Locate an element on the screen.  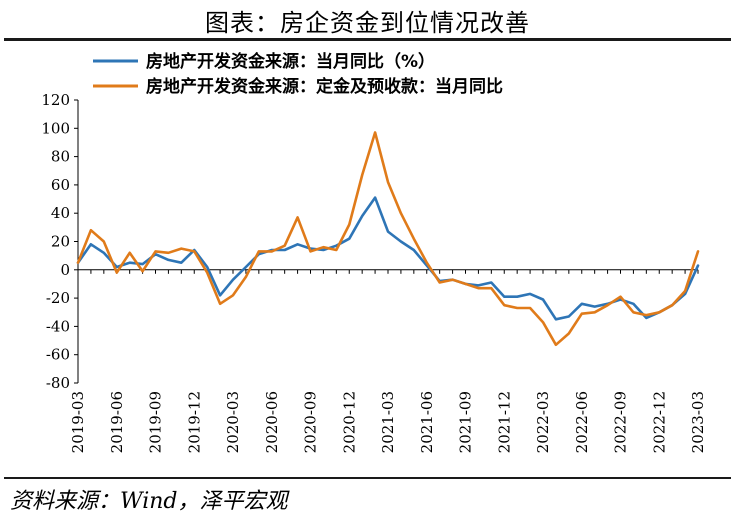
legend: 房地产开发资金来源：当月同比（%） 房地产开发资金来源：定金及预收款：当月同比 is located at coordinates (298, 74).